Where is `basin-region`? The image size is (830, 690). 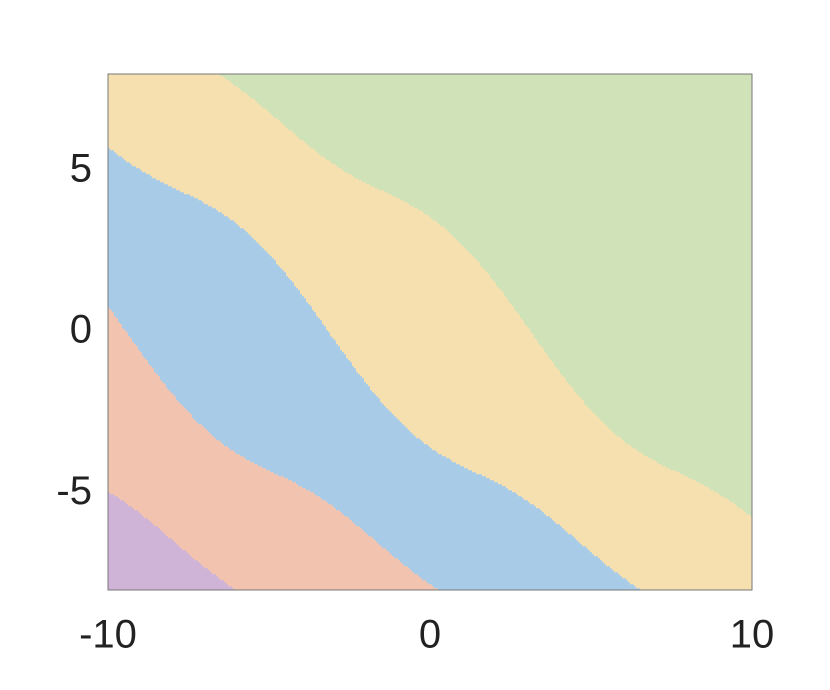 basin-region is located at coordinates (171, 541).